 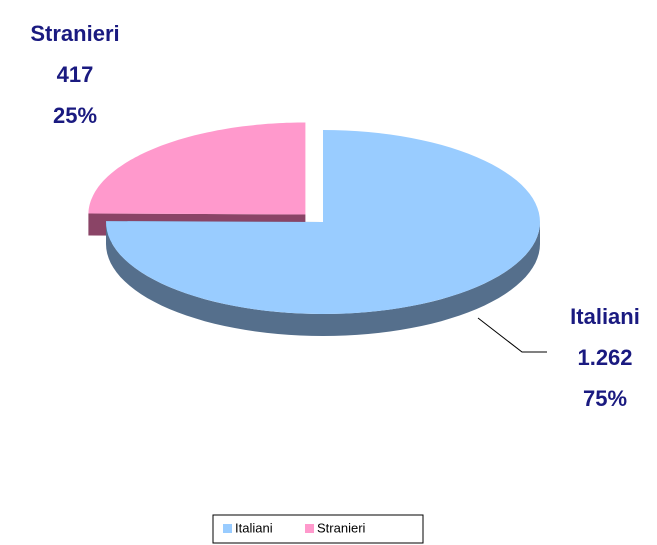 What do you see at coordinates (75, 115) in the screenshot?
I see `percent-label: 25%` at bounding box center [75, 115].